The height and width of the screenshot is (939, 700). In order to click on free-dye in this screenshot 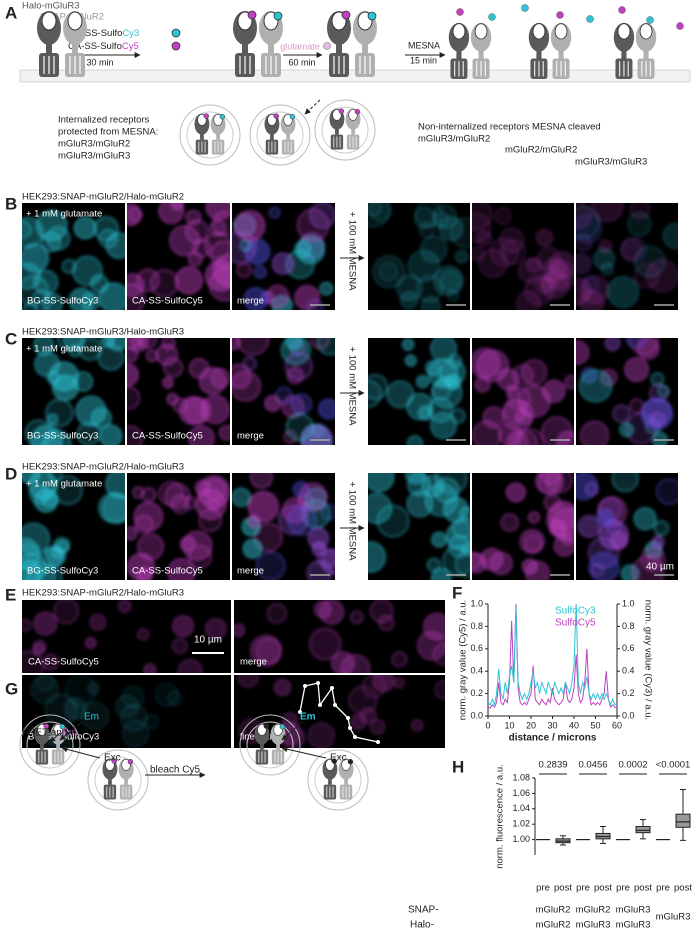, I will do `click(560, 15)`.